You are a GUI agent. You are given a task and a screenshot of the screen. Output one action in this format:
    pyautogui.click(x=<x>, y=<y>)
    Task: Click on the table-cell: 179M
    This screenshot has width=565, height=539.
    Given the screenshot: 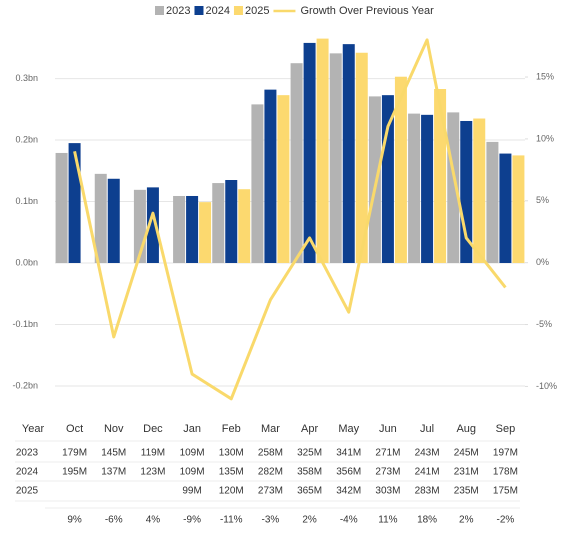 What is the action you would take?
    pyautogui.click(x=74, y=453)
    